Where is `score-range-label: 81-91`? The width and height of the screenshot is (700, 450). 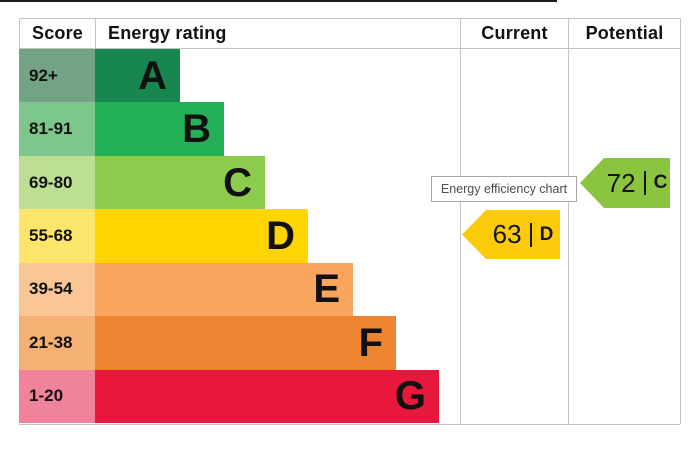
score-range-label: 81-91 is located at coordinates (57, 129).